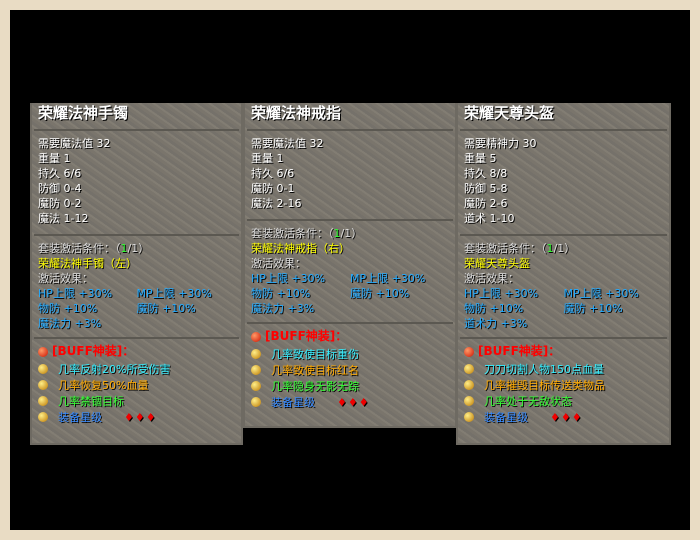 Image resolution: width=700 pixels, height=540 pixels. What do you see at coordinates (544, 369) in the screenshot?
I see `buff-line: 刀刀切割人物150点血量` at bounding box center [544, 369].